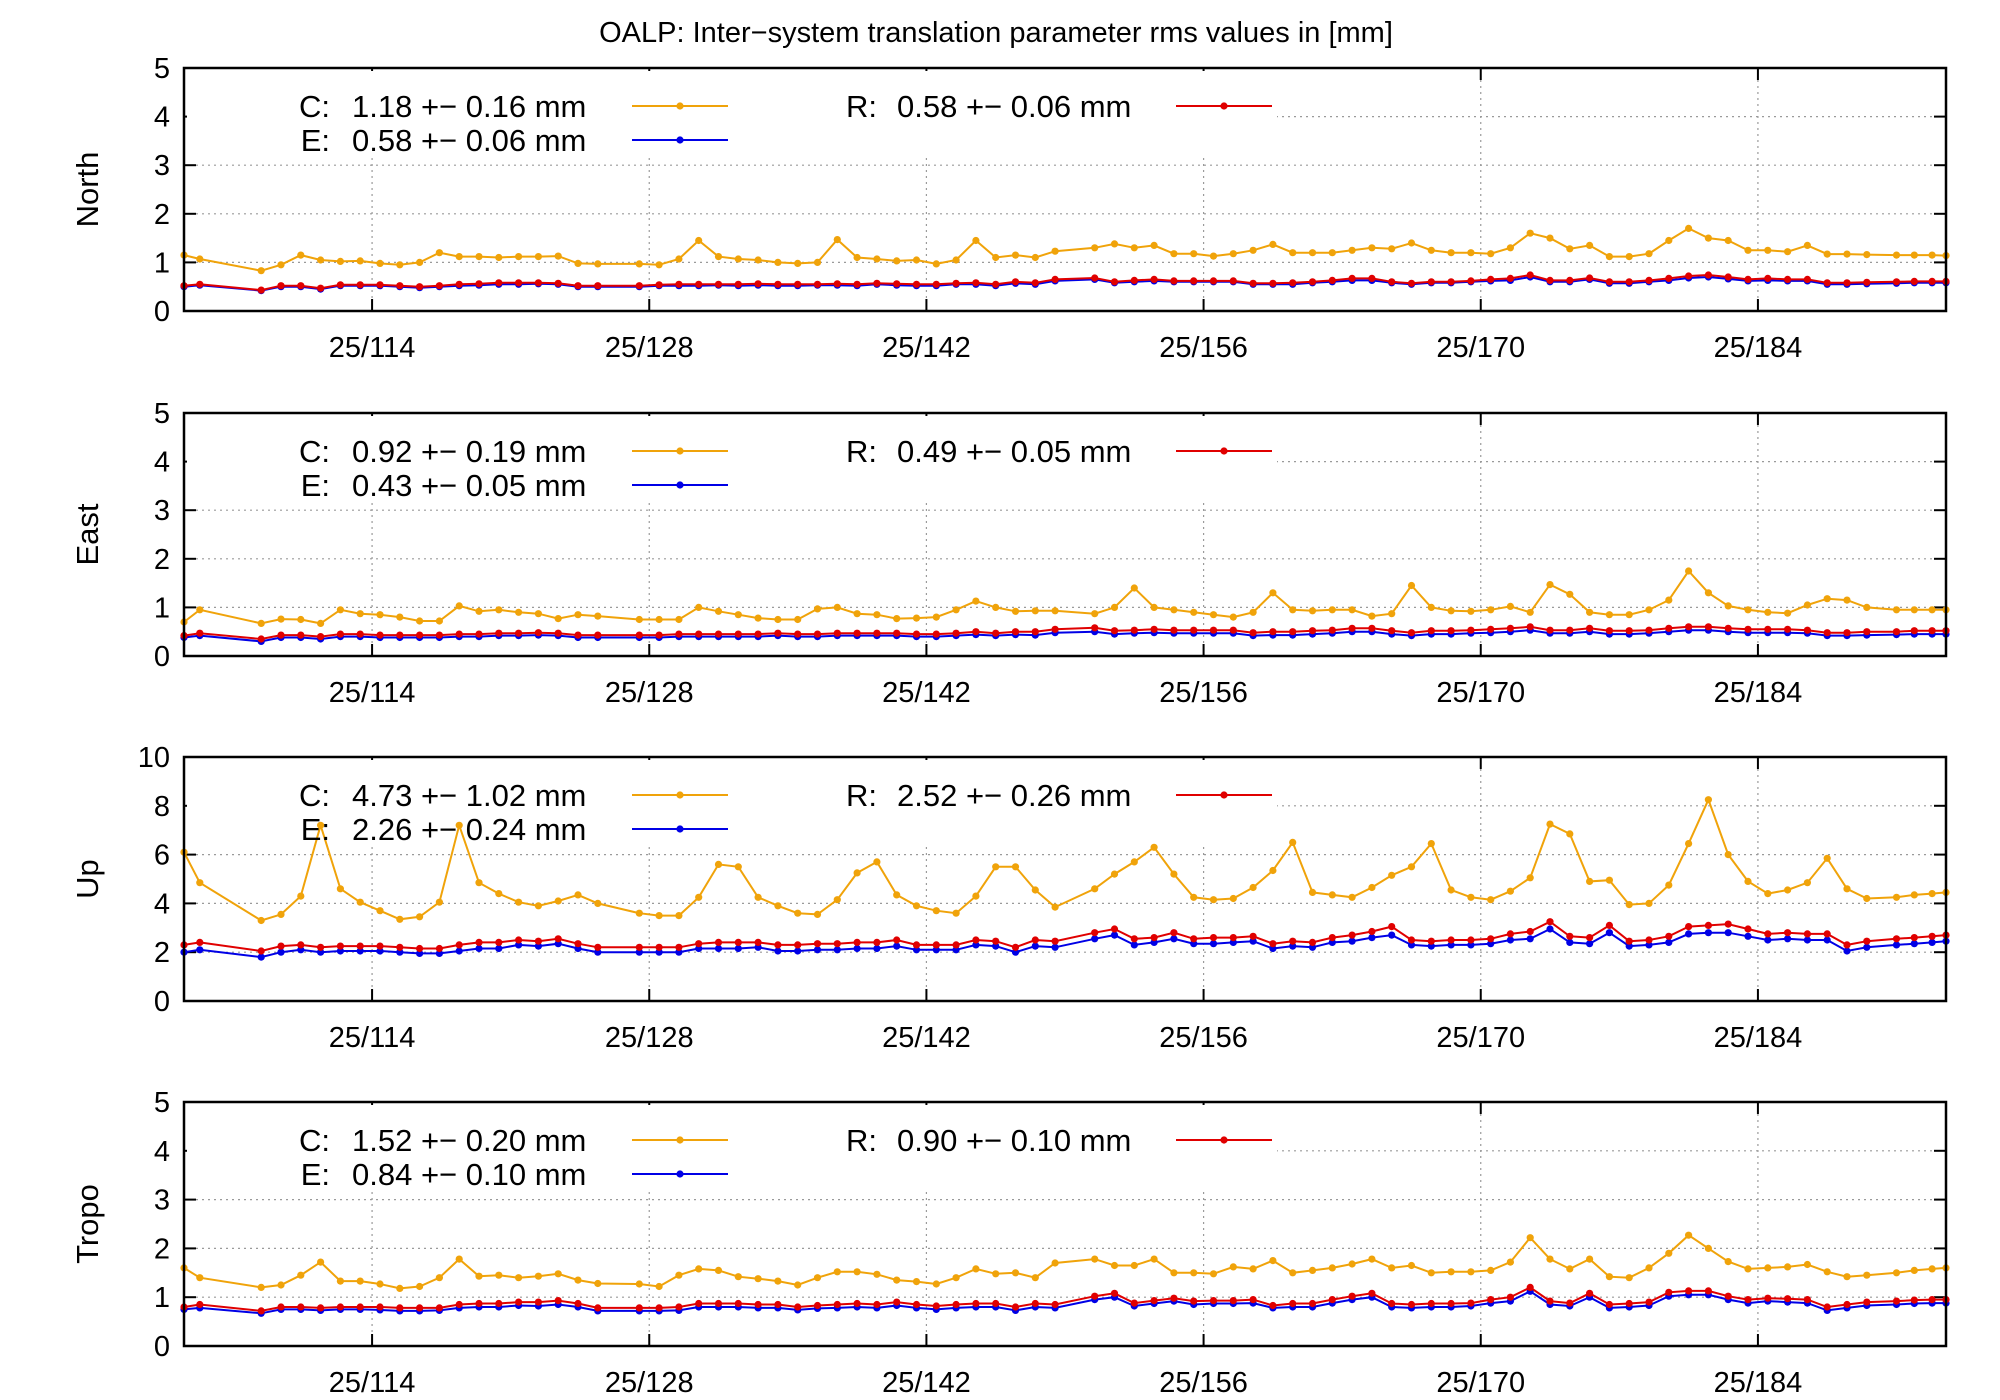  What do you see at coordinates (469, 795) in the screenshot?
I see `legend-value-c: 4.73 +− 1.02 mm` at bounding box center [469, 795].